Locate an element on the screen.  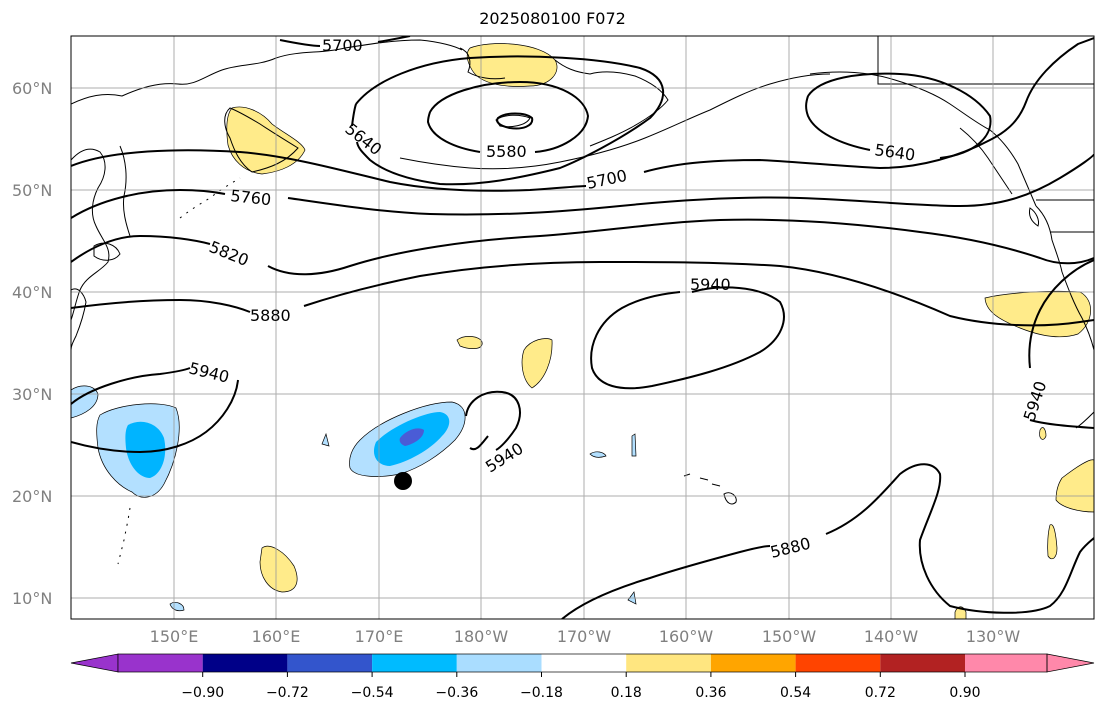
lon-label: 150°E is located at coordinates (174, 636).